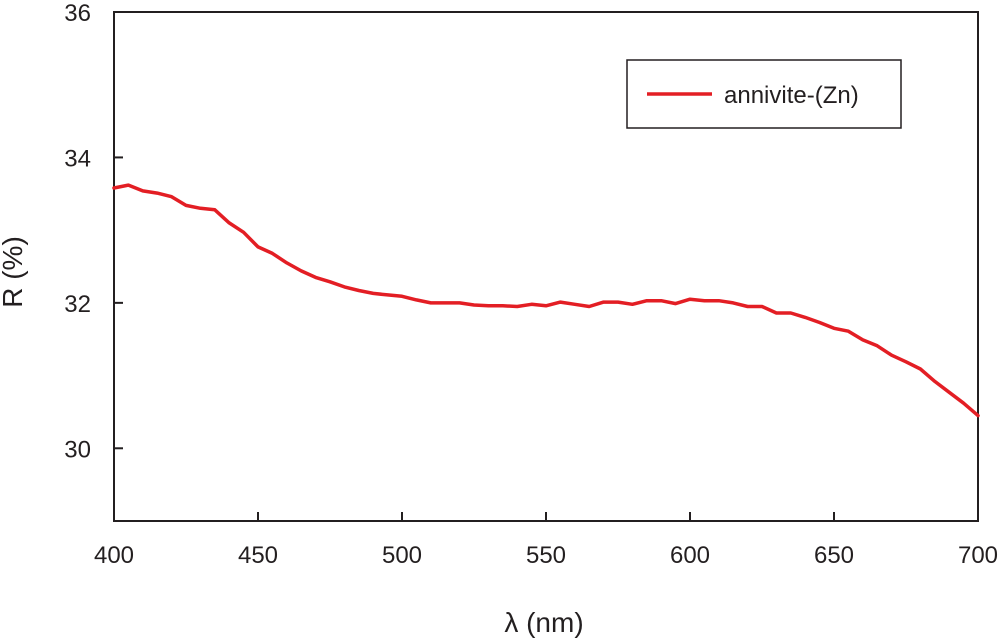  What do you see at coordinates (791, 95) in the screenshot?
I see `legend-label: annivite-(Zn)` at bounding box center [791, 95].